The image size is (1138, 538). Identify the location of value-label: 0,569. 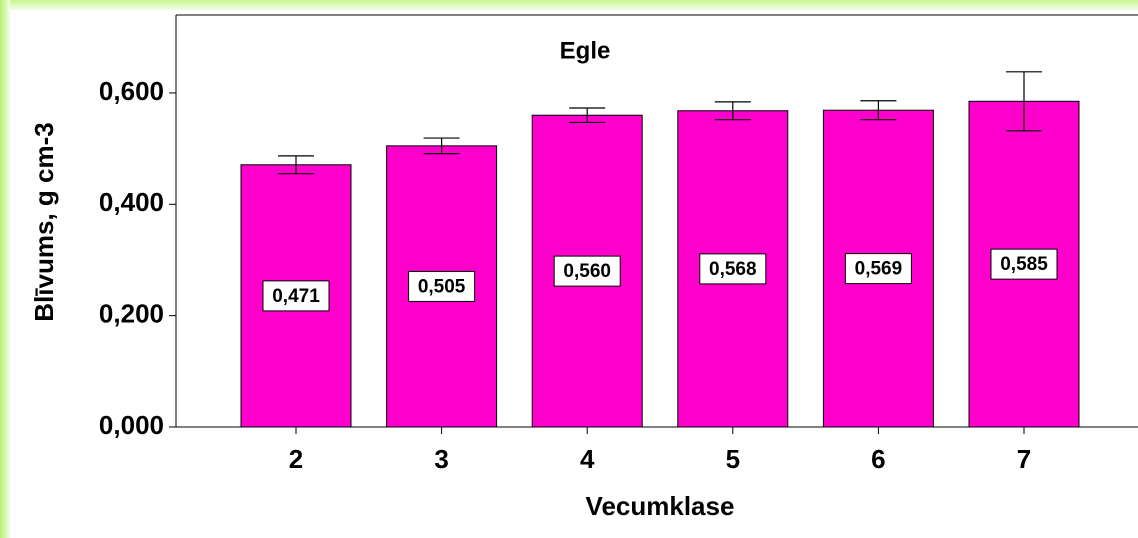
(879, 269).